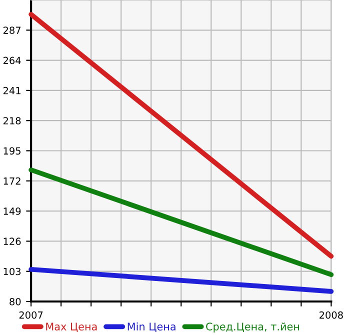  What do you see at coordinates (331, 315) in the screenshot?
I see `x-tick-label: 2008` at bounding box center [331, 315].